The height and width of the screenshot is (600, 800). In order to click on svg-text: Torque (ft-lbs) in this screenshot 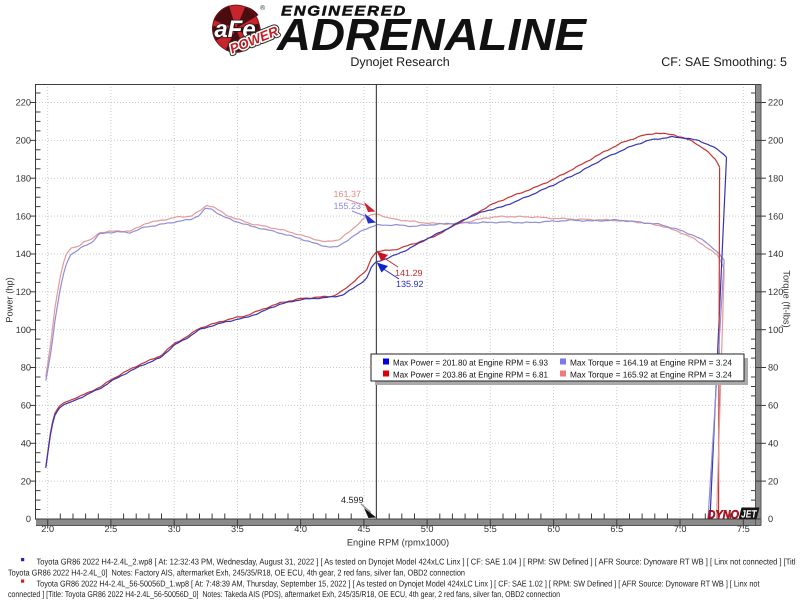, I will do `click(787, 298)`.